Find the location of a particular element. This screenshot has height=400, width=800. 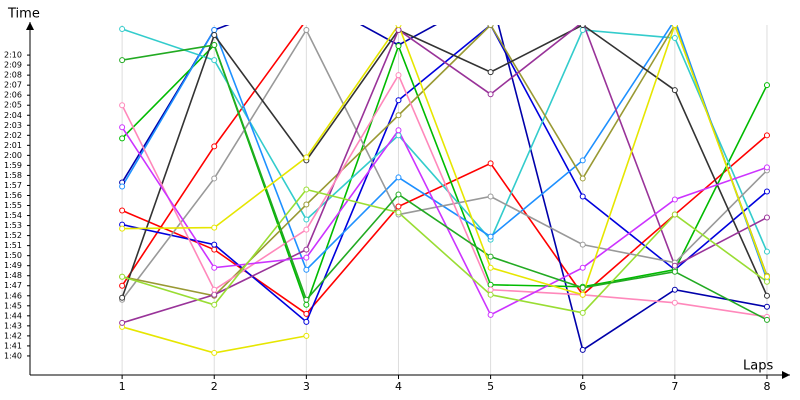

x-tick-label: 3 is located at coordinates (306, 386).